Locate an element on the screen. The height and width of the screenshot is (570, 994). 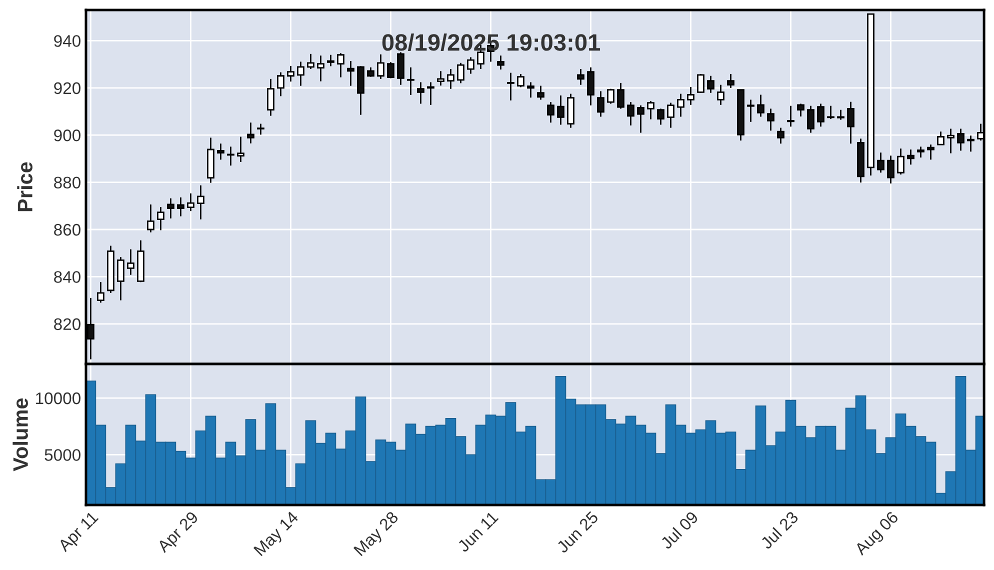
y-tick-label: 920 is located at coordinates (67, 88).